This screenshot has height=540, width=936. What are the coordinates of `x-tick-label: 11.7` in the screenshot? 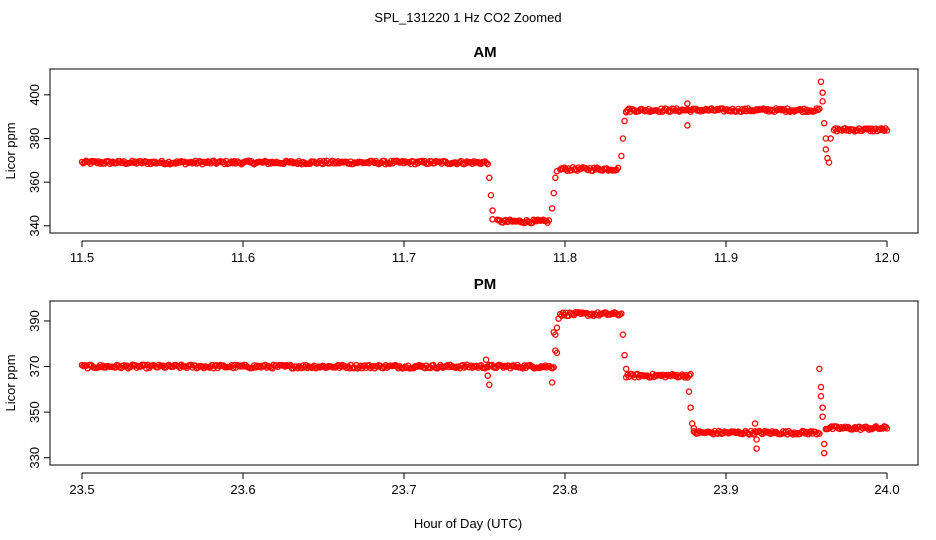 It's located at (404, 257).